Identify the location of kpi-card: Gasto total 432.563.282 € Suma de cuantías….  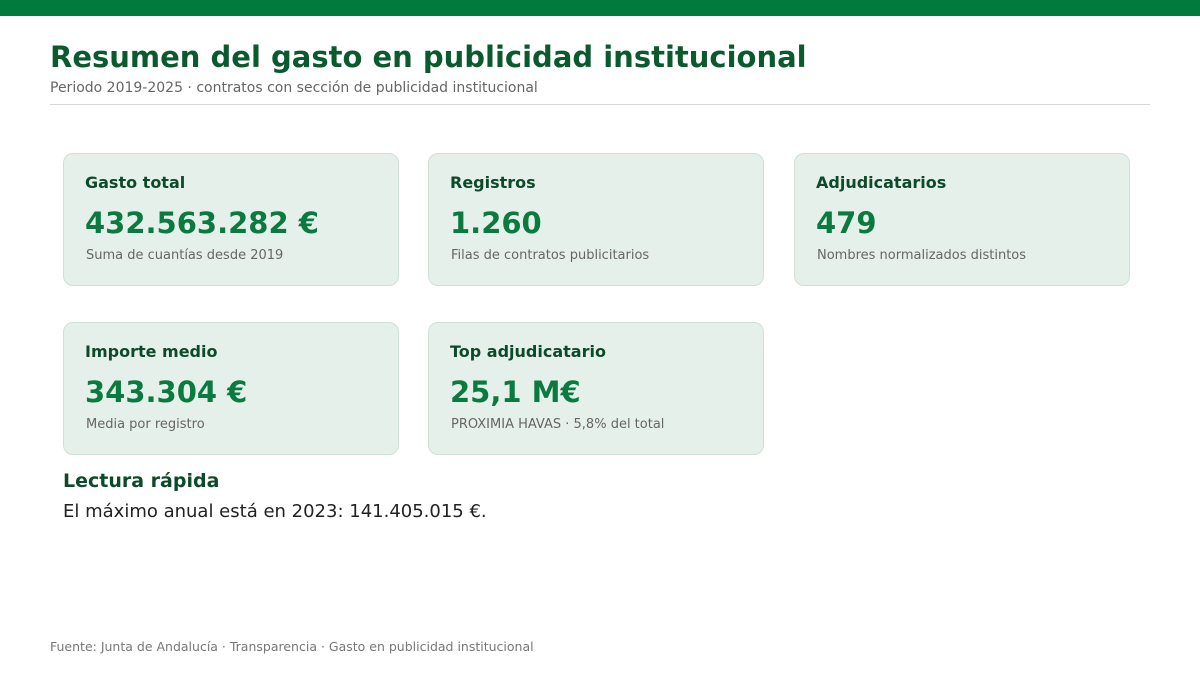
(231, 219).